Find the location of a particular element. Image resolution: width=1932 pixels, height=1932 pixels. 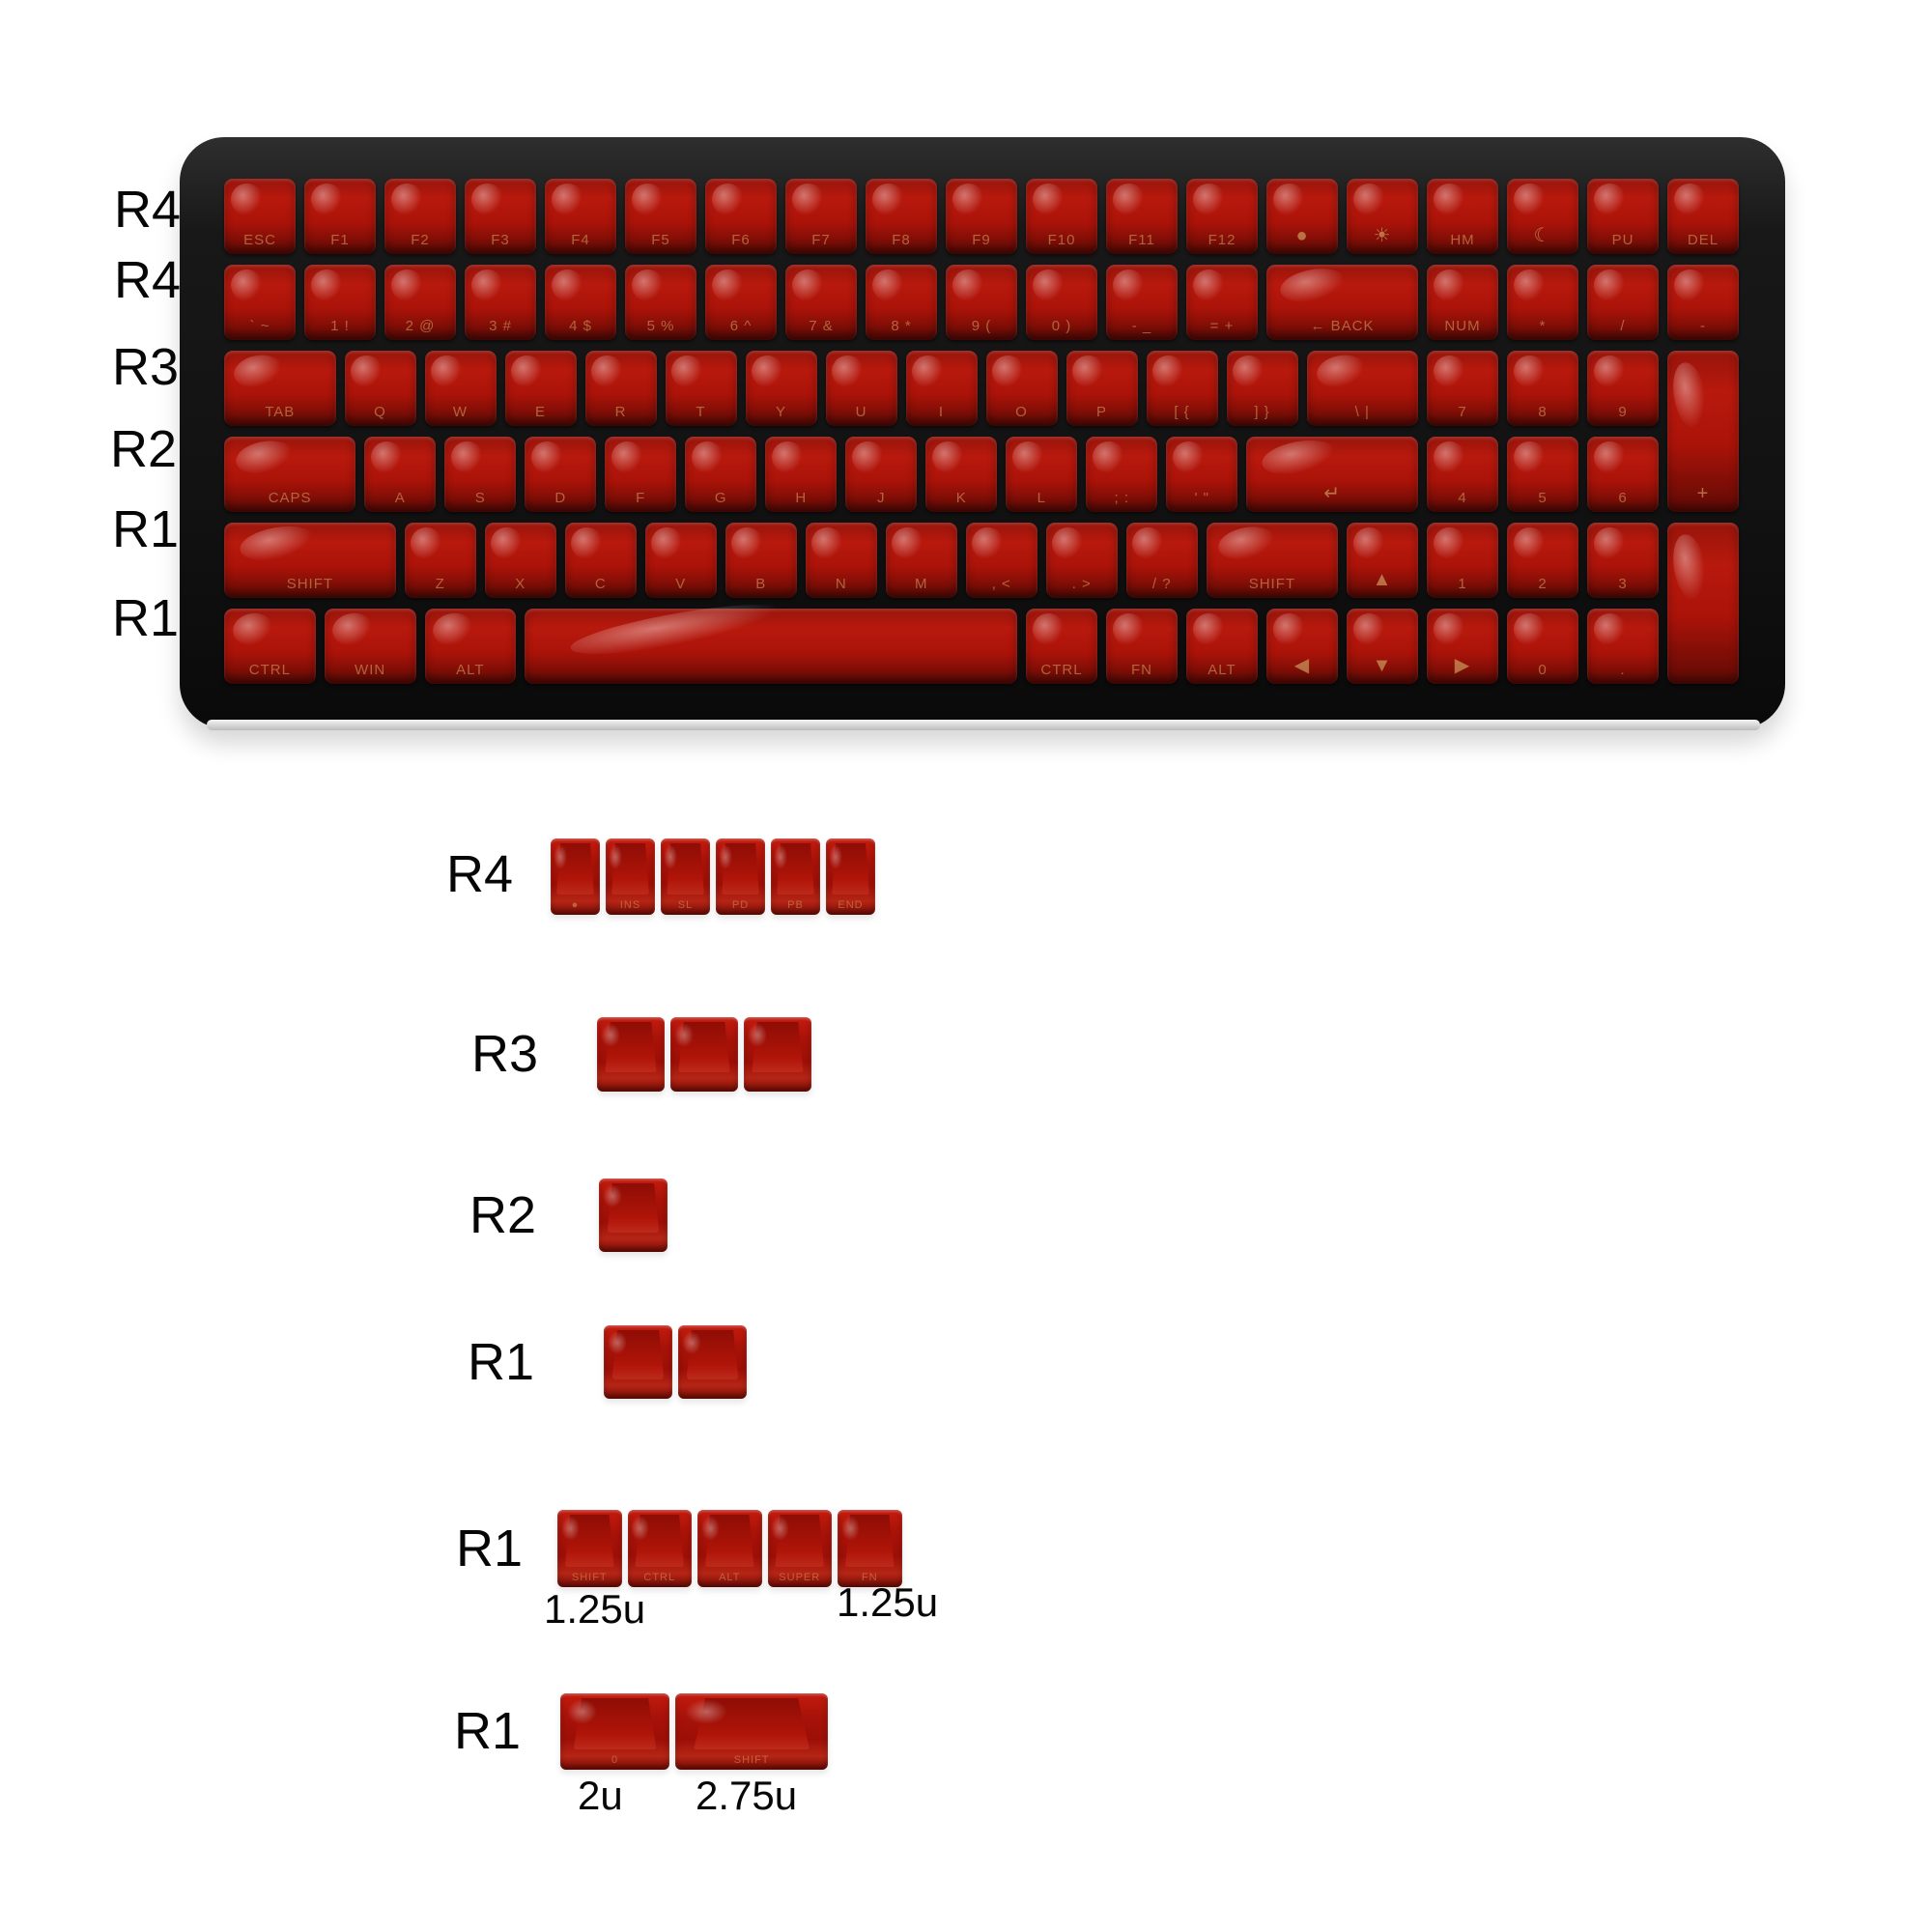

key-y: Y is located at coordinates (781, 388).